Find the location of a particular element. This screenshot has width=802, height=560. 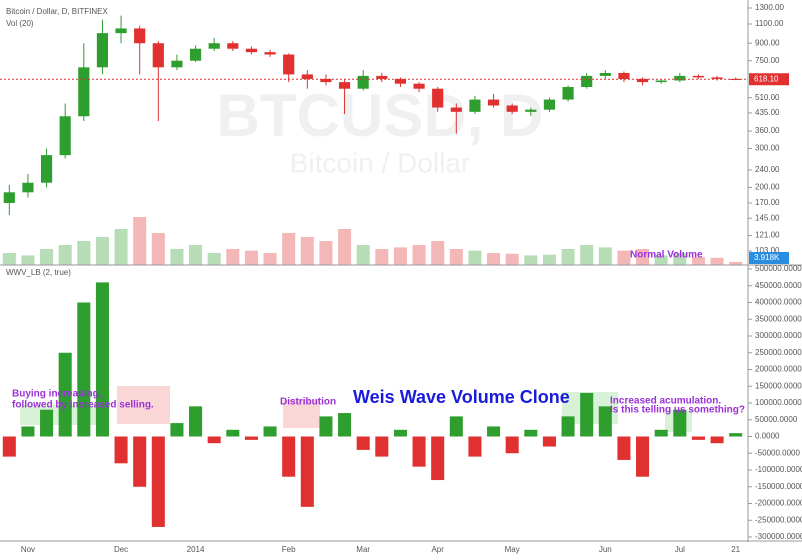

y-tick-label: 300.00 is located at coordinates (767, 148).